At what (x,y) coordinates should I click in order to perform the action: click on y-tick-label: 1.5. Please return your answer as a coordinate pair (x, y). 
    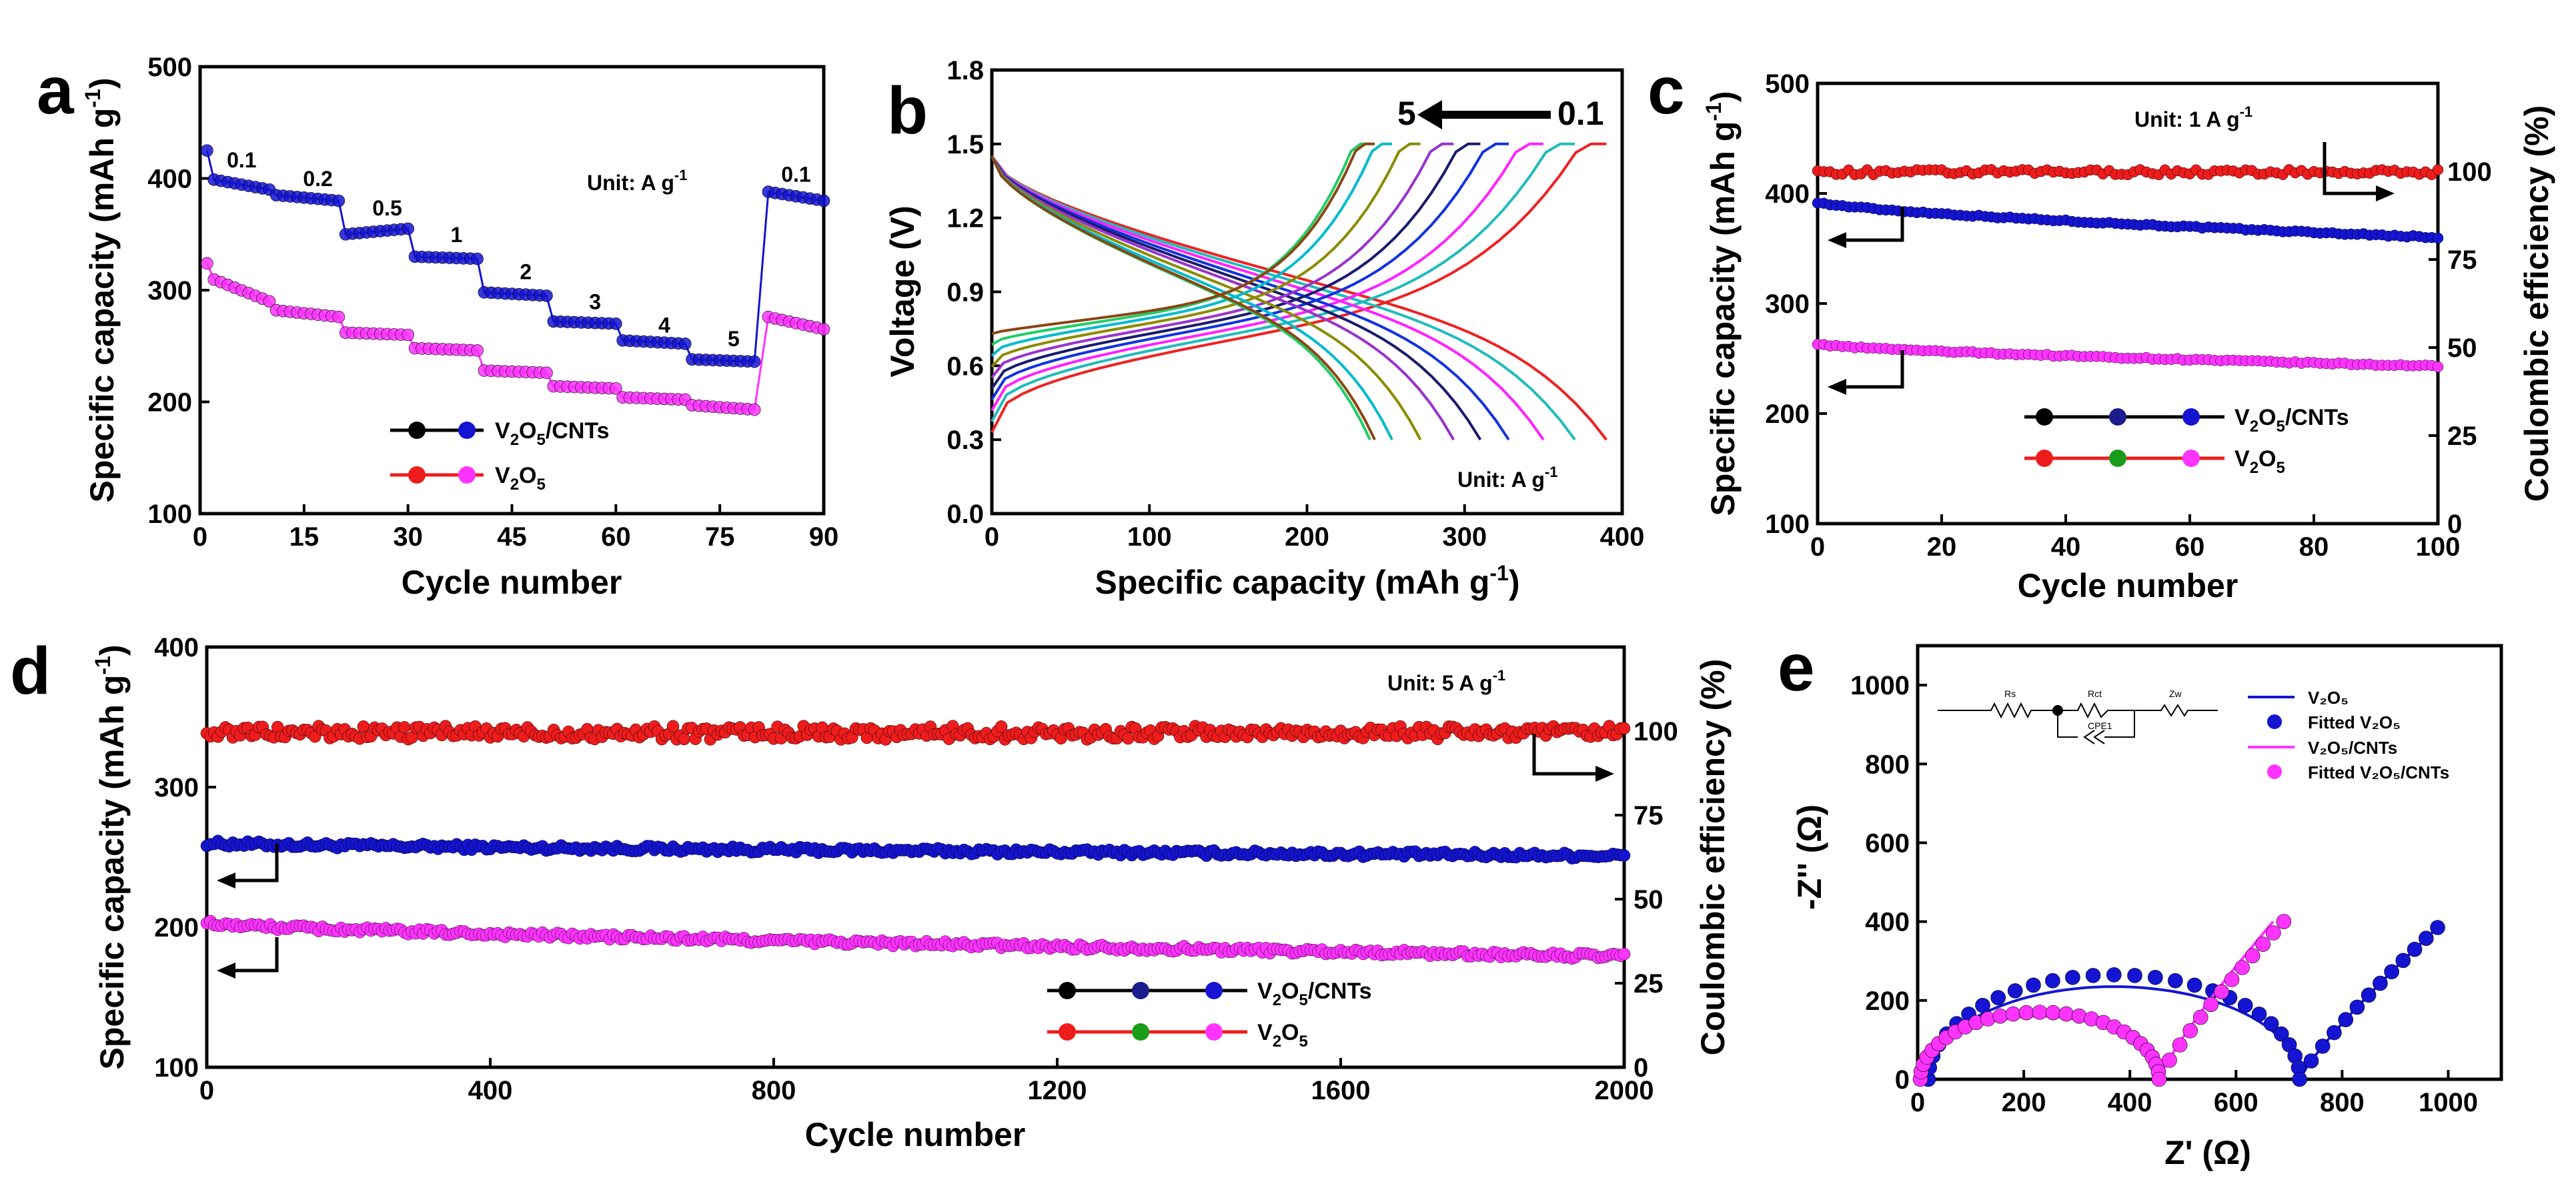
    Looking at the image, I should click on (965, 145).